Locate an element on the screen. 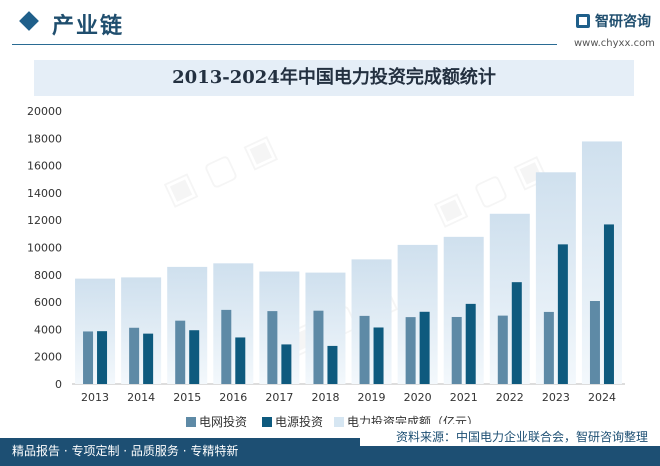 The image size is (660, 466). y-tick-label: 4000 is located at coordinates (48, 329).